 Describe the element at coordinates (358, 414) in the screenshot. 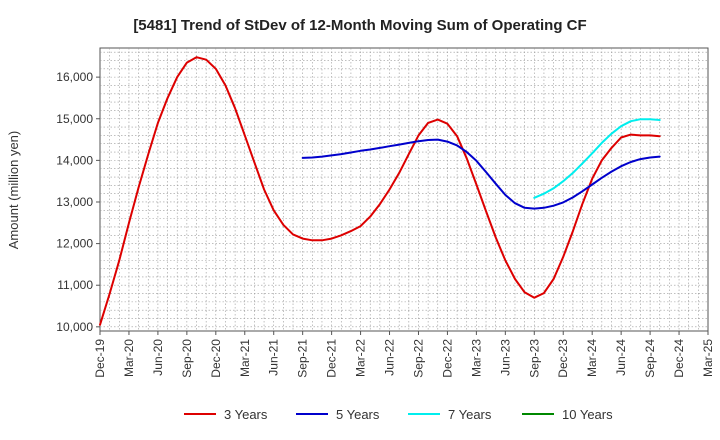

I see `legend-label: 5 Years` at that location.